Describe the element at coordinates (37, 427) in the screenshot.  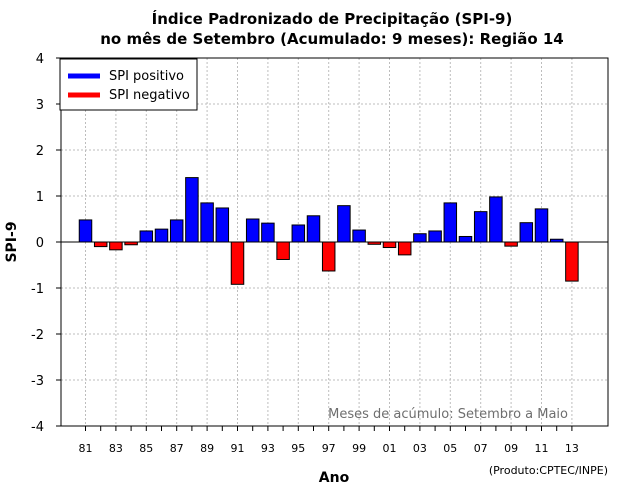
I see `y-tick-label: -4` at that location.